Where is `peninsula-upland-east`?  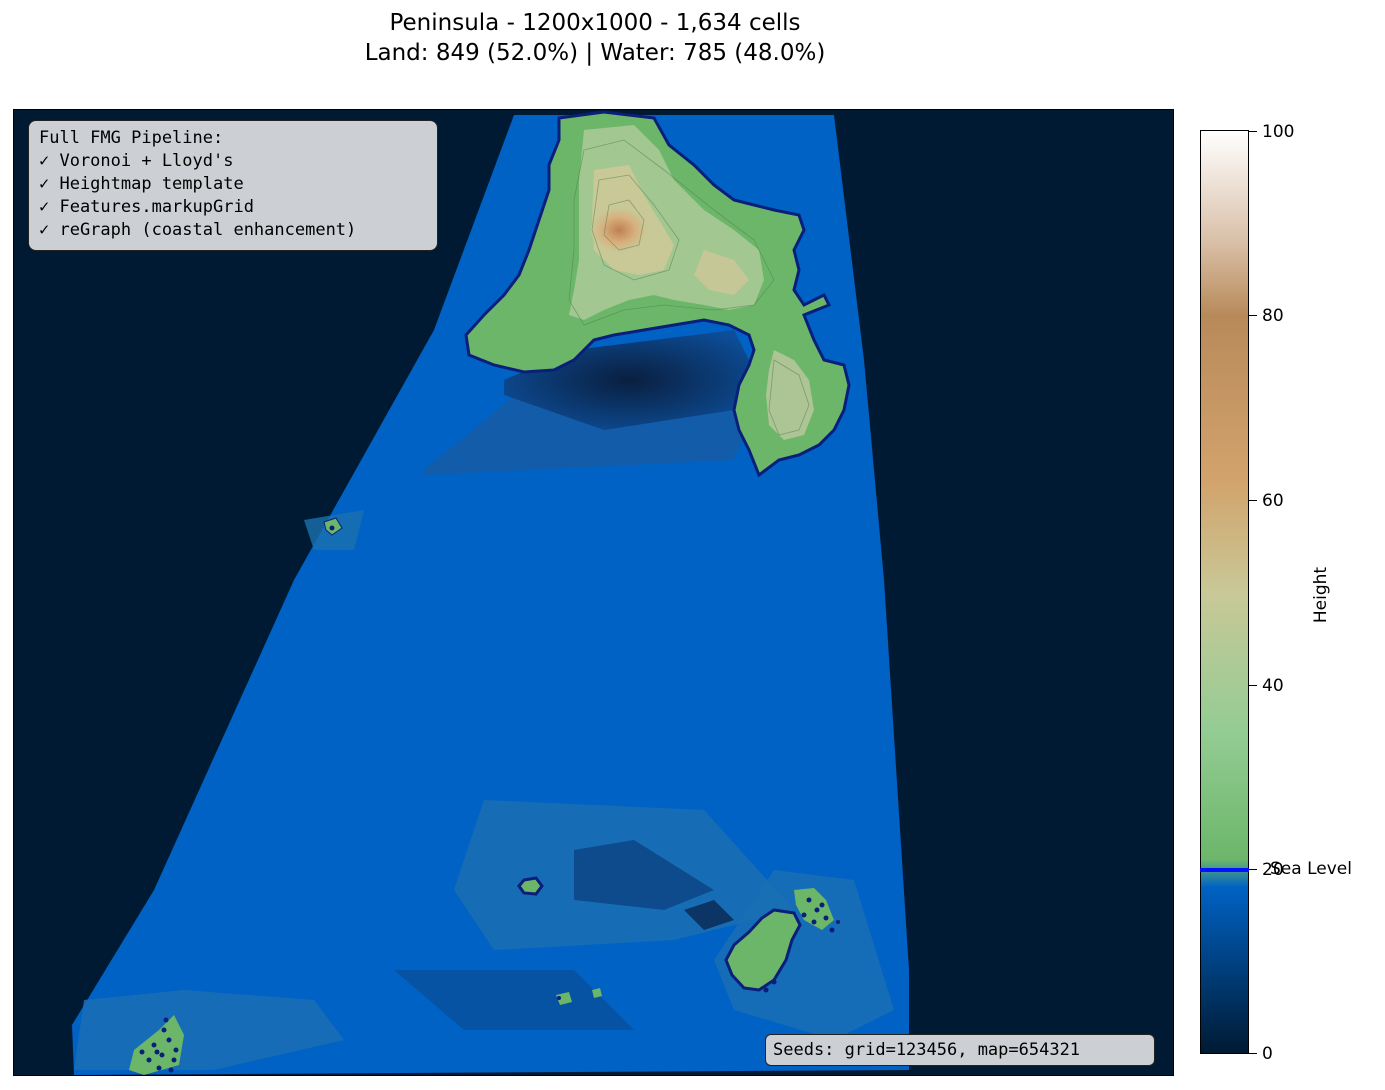
peninsula-upland-east is located at coordinates (721, 272).